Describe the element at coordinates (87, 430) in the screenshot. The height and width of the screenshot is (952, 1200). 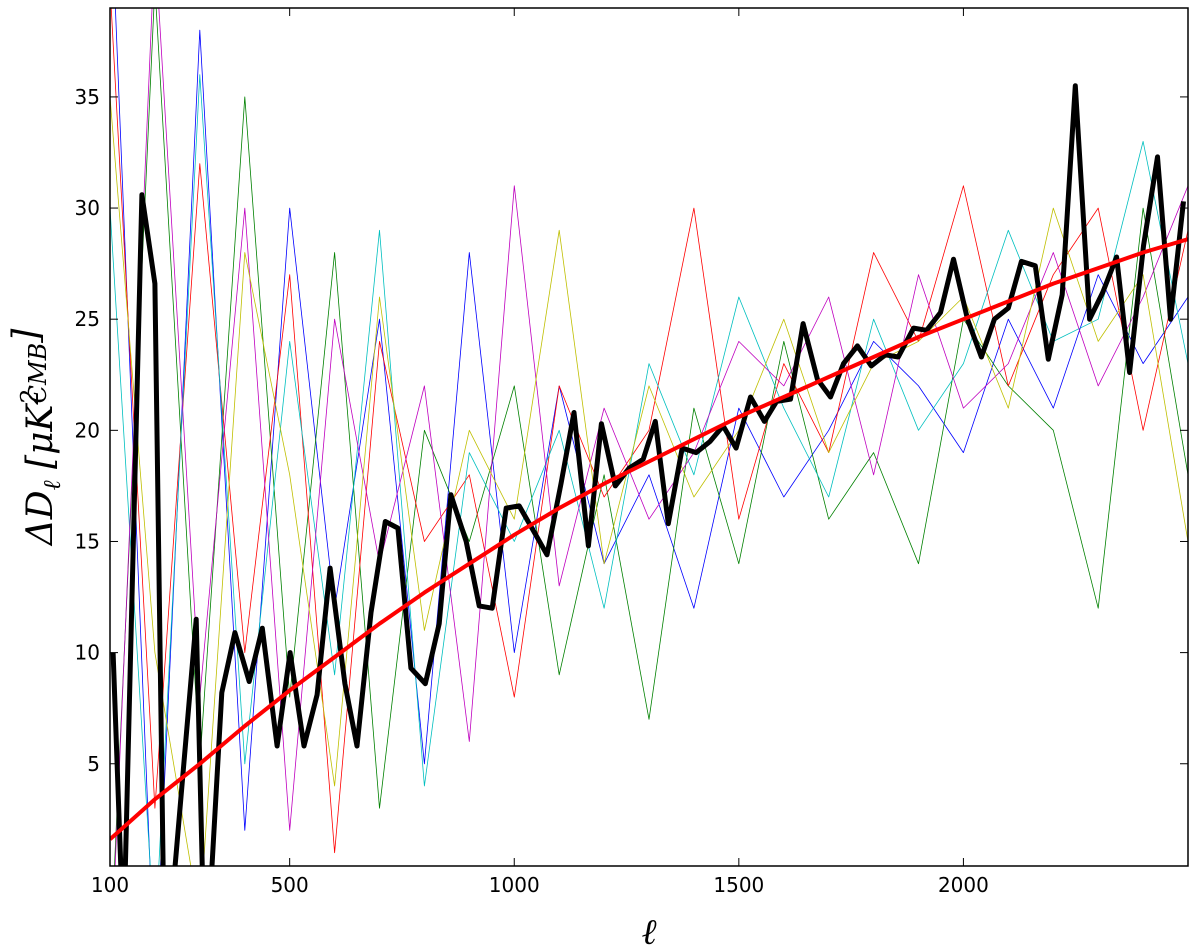
I see `y-tick-label: 20` at that location.